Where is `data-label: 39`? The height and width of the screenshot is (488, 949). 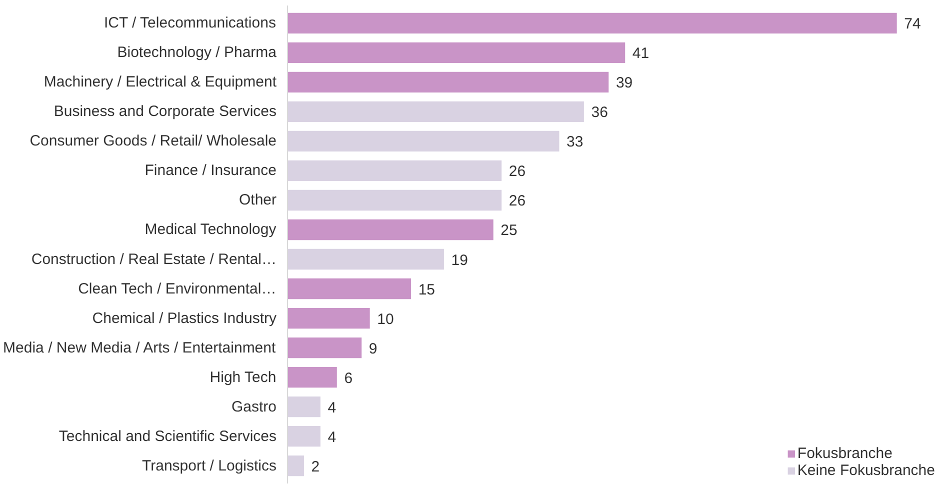 data-label: 39 is located at coordinates (624, 83).